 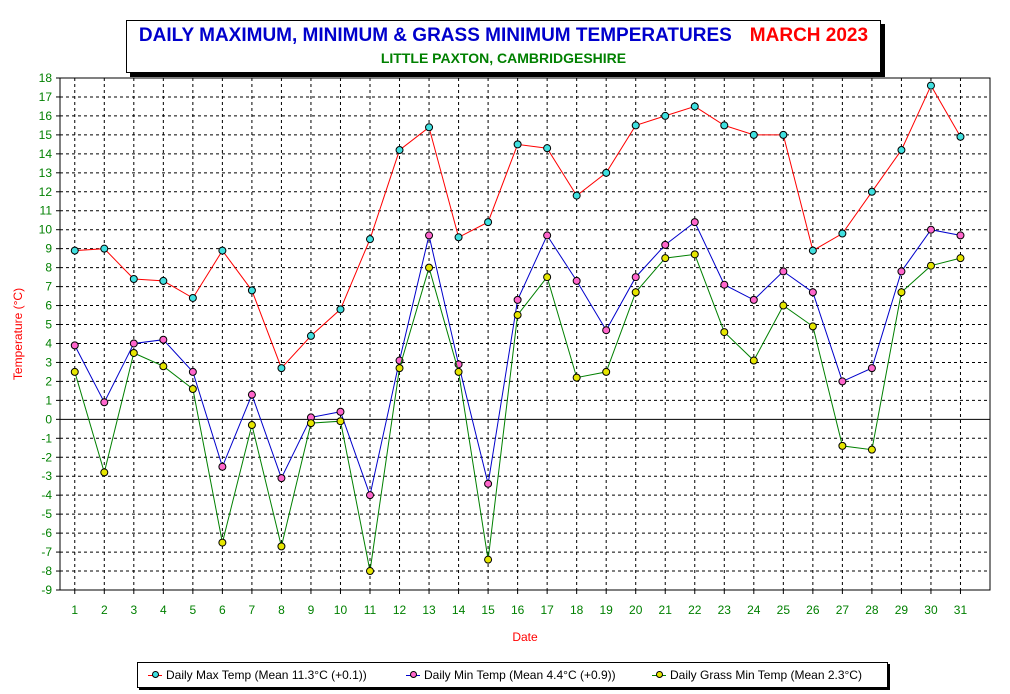 I want to click on y-tick-label: 13, so click(x=46, y=173).